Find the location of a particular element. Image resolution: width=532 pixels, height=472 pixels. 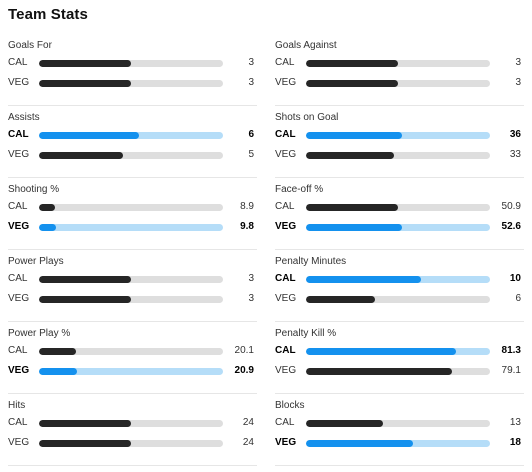

stat-row-cal: CAL 81.3 is located at coordinates (399, 355).